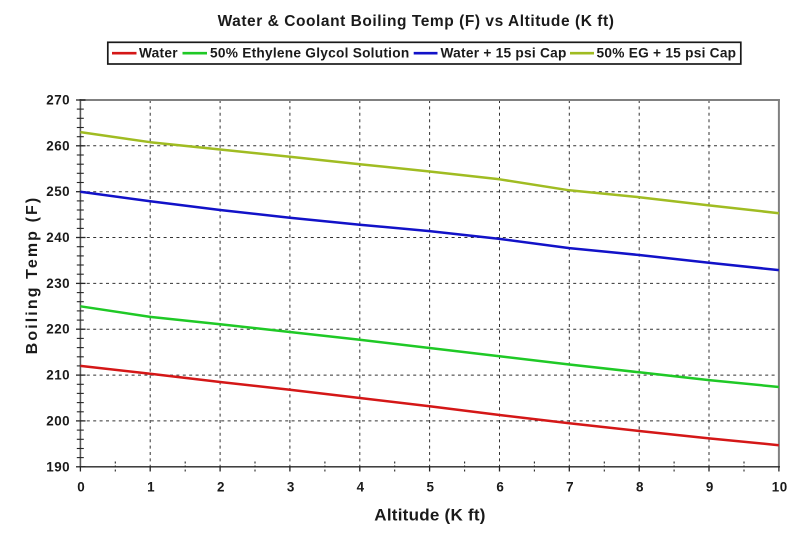  Describe the element at coordinates (32, 275) in the screenshot. I see `svg-text: Boiling Temp (F)` at that location.